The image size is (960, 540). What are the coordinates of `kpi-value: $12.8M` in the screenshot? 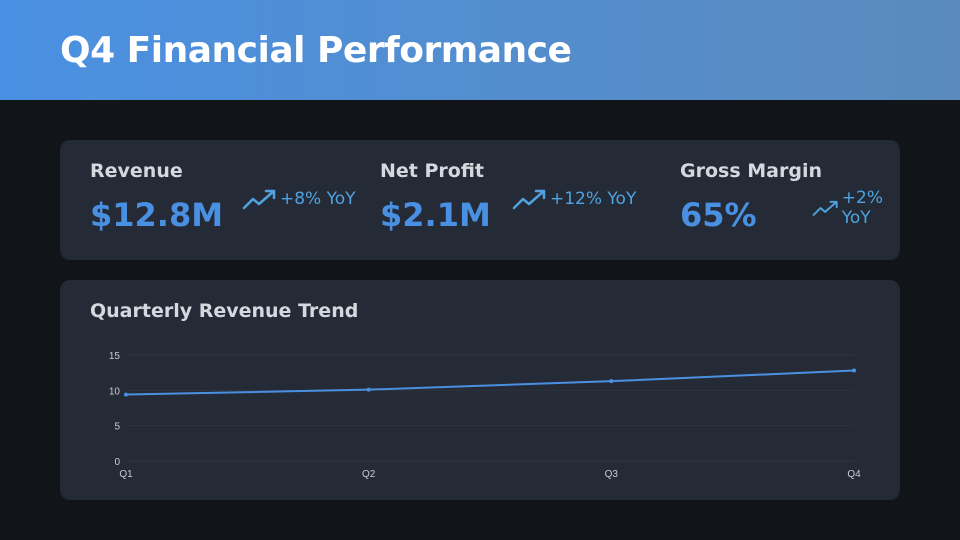 It's located at (157, 215).